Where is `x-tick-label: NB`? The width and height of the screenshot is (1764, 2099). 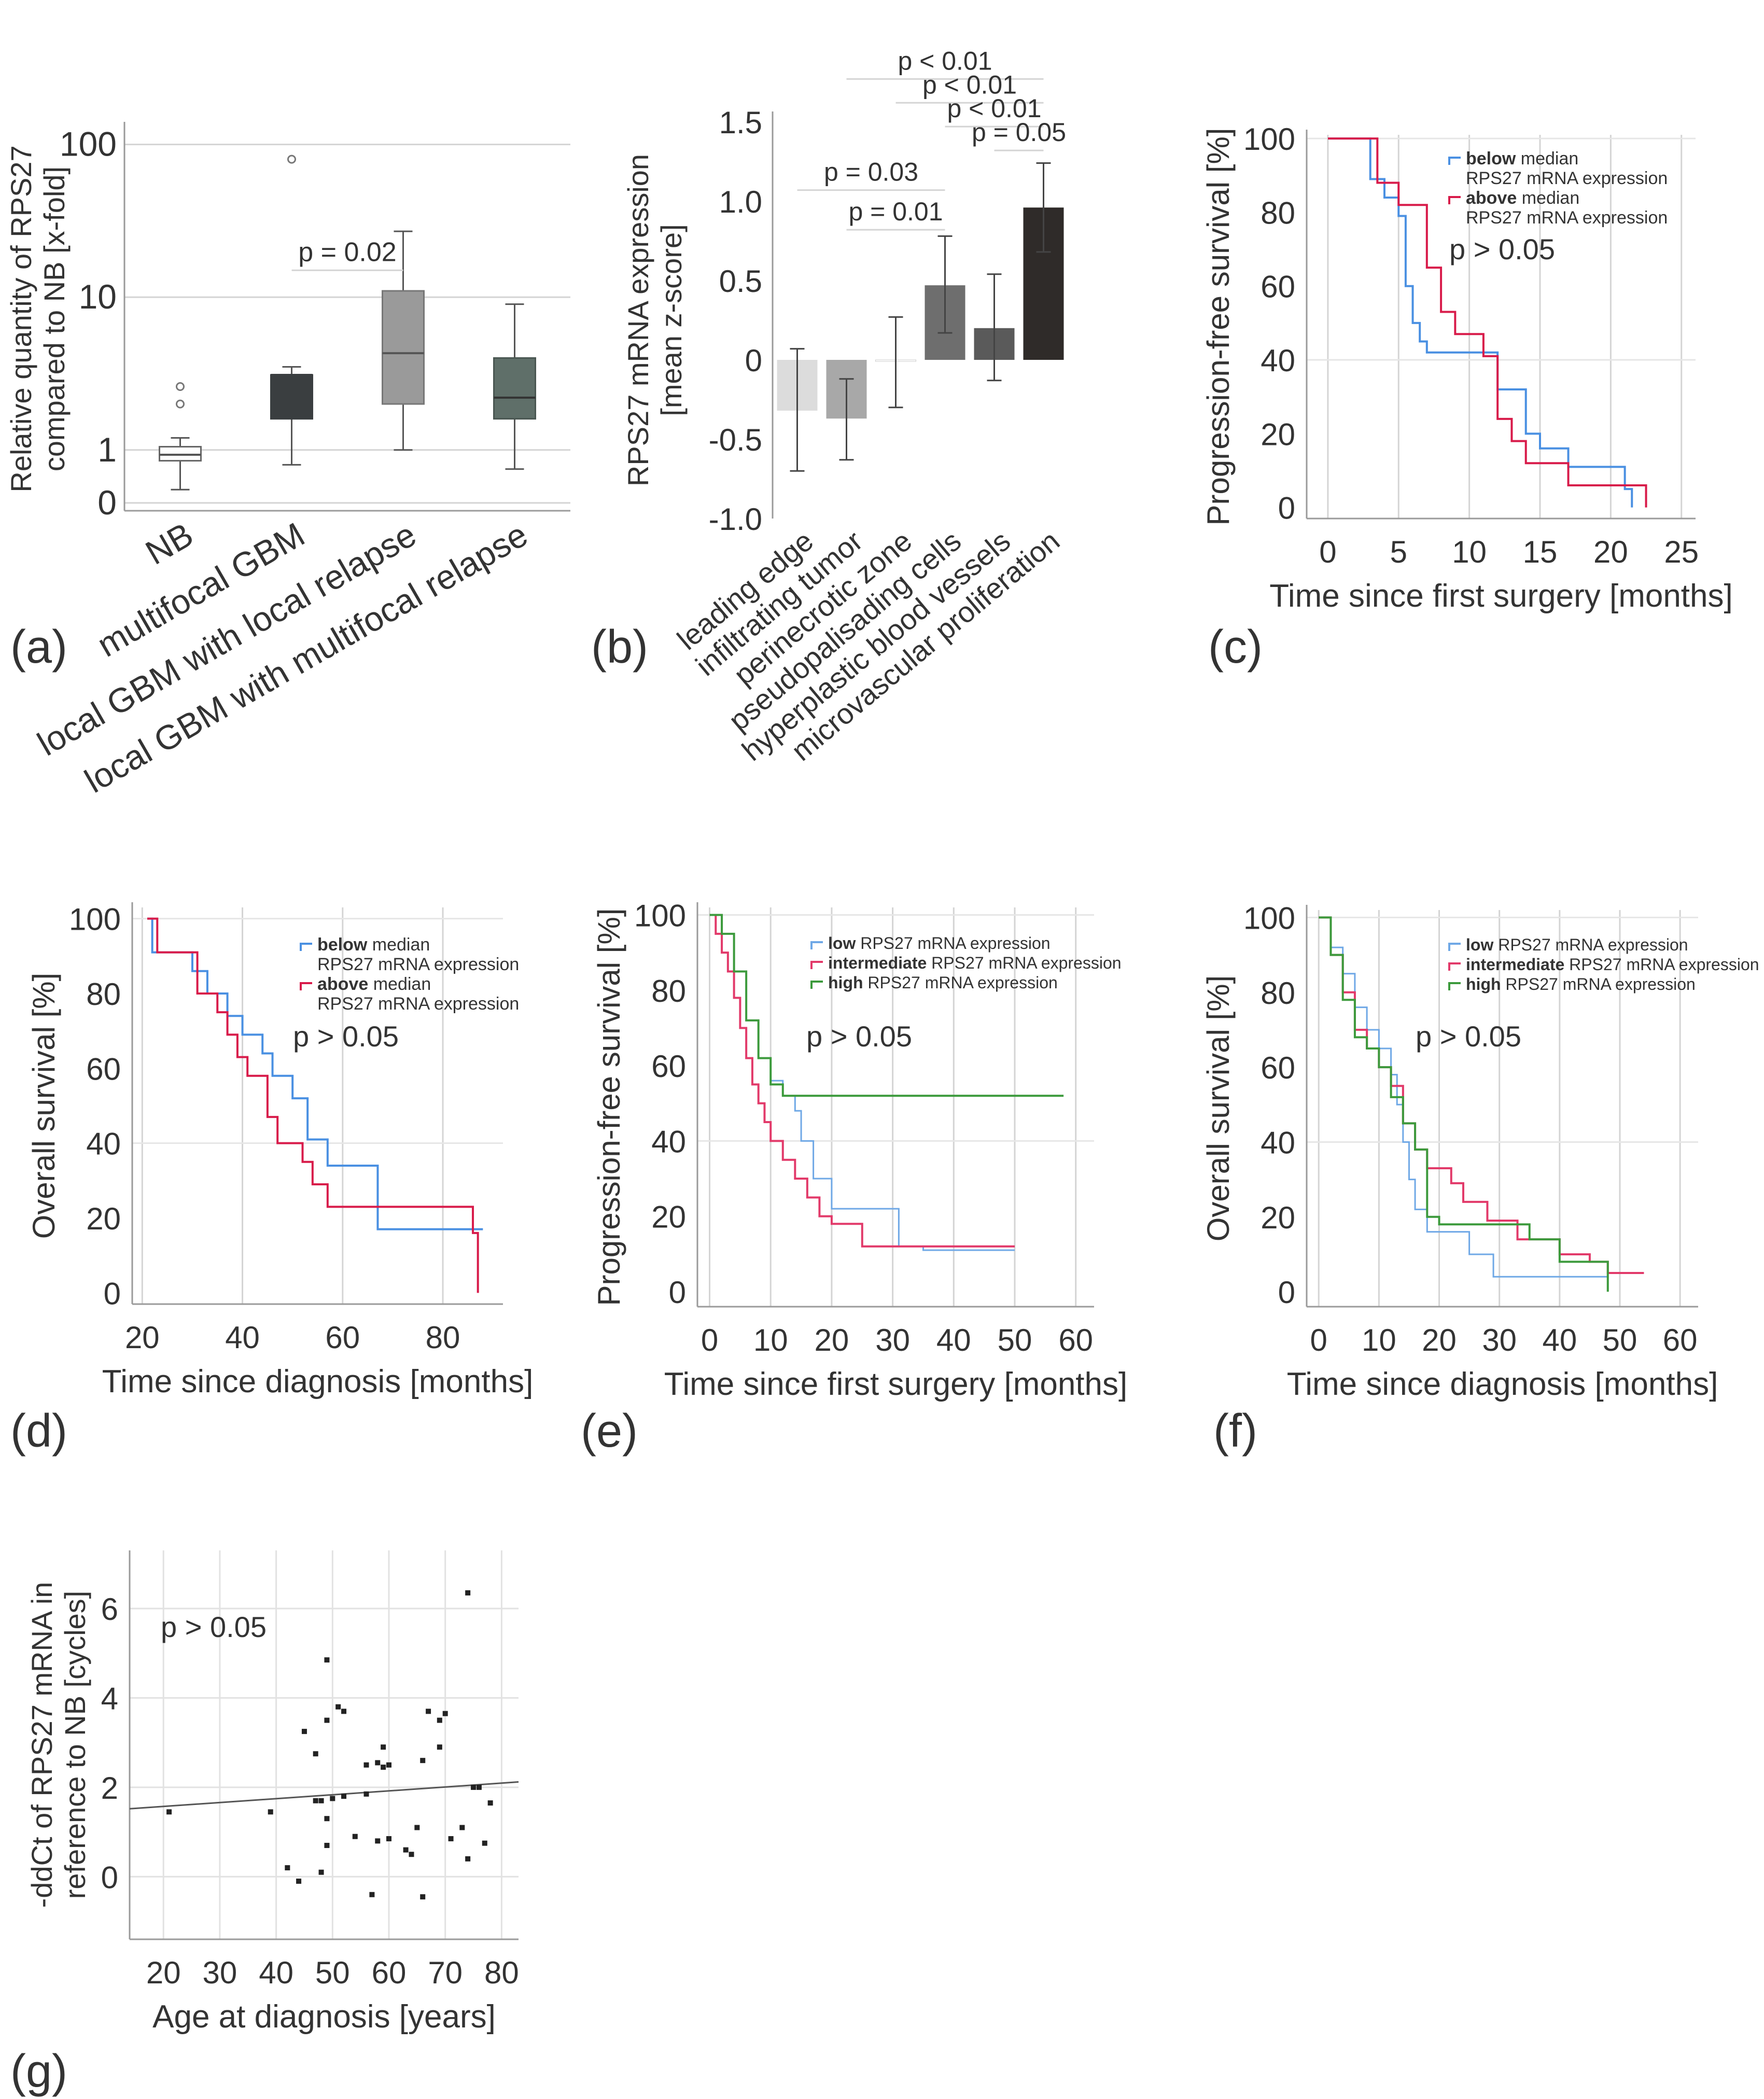
x-tick-label: NB is located at coordinates (169, 543).